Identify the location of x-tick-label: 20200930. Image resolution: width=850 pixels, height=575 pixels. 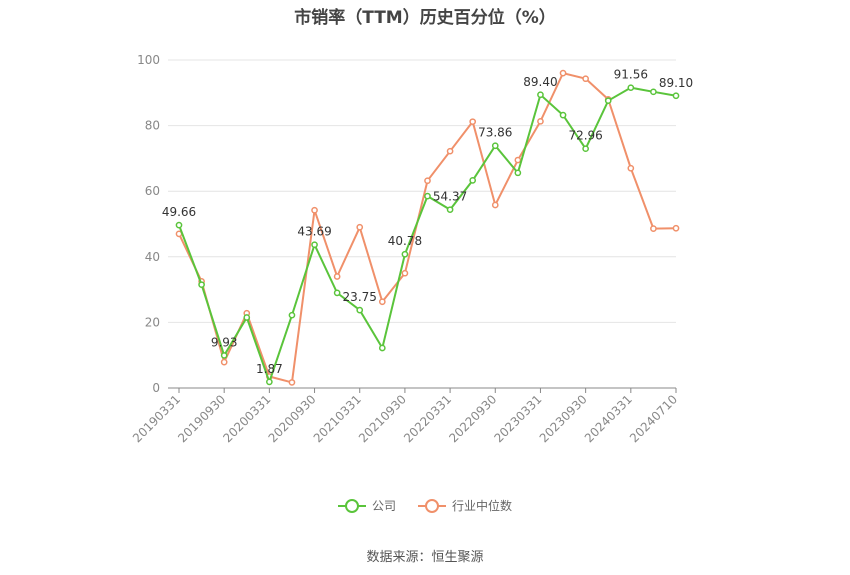
(292, 418).